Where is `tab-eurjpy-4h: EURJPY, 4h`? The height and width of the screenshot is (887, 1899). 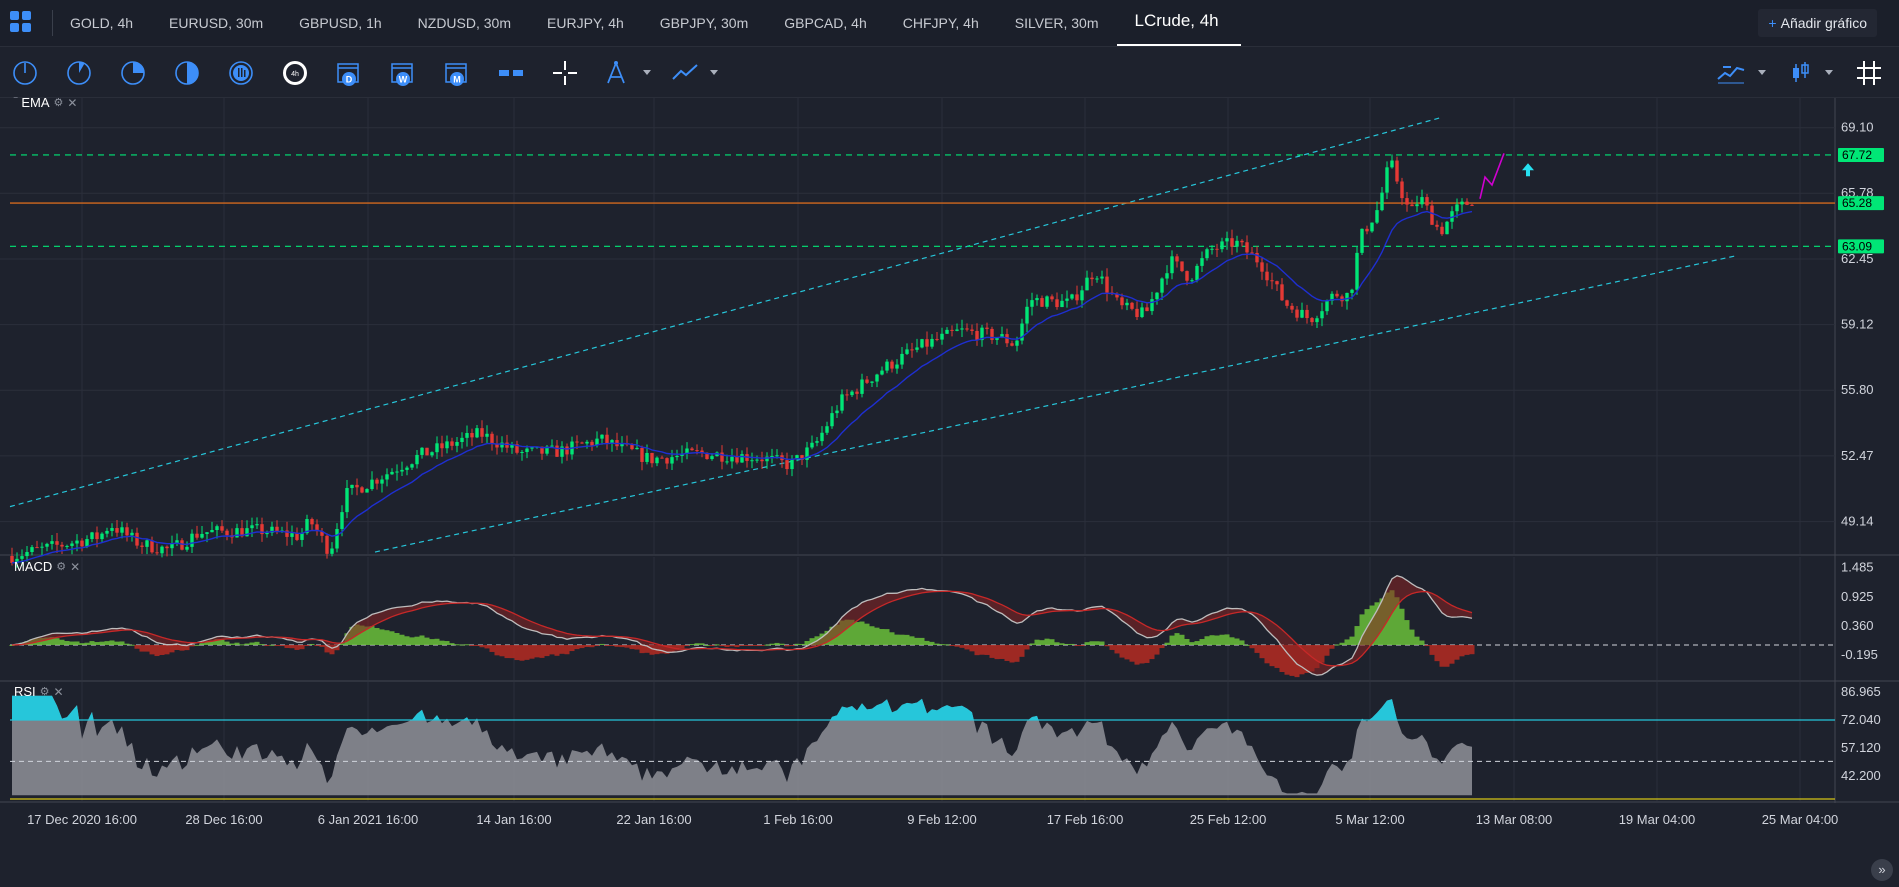 tab-eurjpy-4h: EURJPY, 4h is located at coordinates (585, 23).